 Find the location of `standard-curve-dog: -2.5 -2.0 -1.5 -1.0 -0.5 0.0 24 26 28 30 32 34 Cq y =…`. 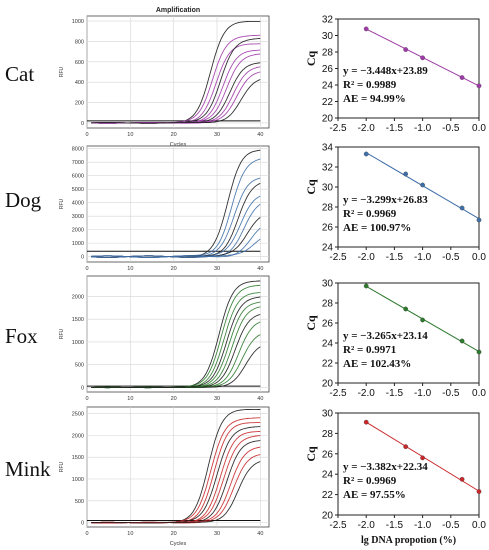

standard-curve-dog: -2.5 -2.0 -1.5 -1.0 -0.5 0.0 24 26 28 30 32 34 Cq y =… is located at coordinates (395, 203).